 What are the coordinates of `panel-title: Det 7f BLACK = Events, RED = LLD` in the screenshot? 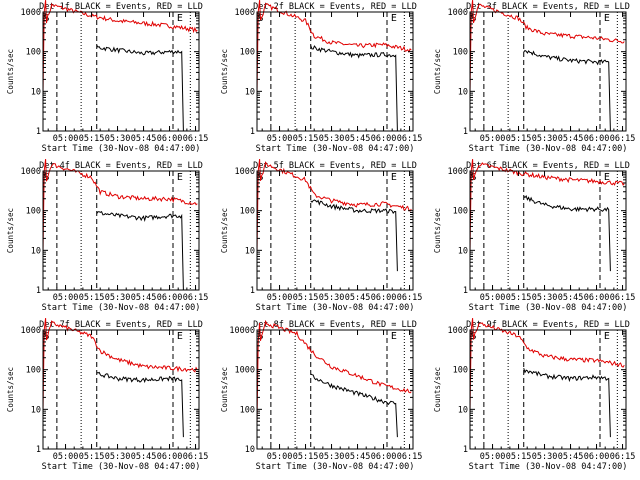 It's located at (121, 325).